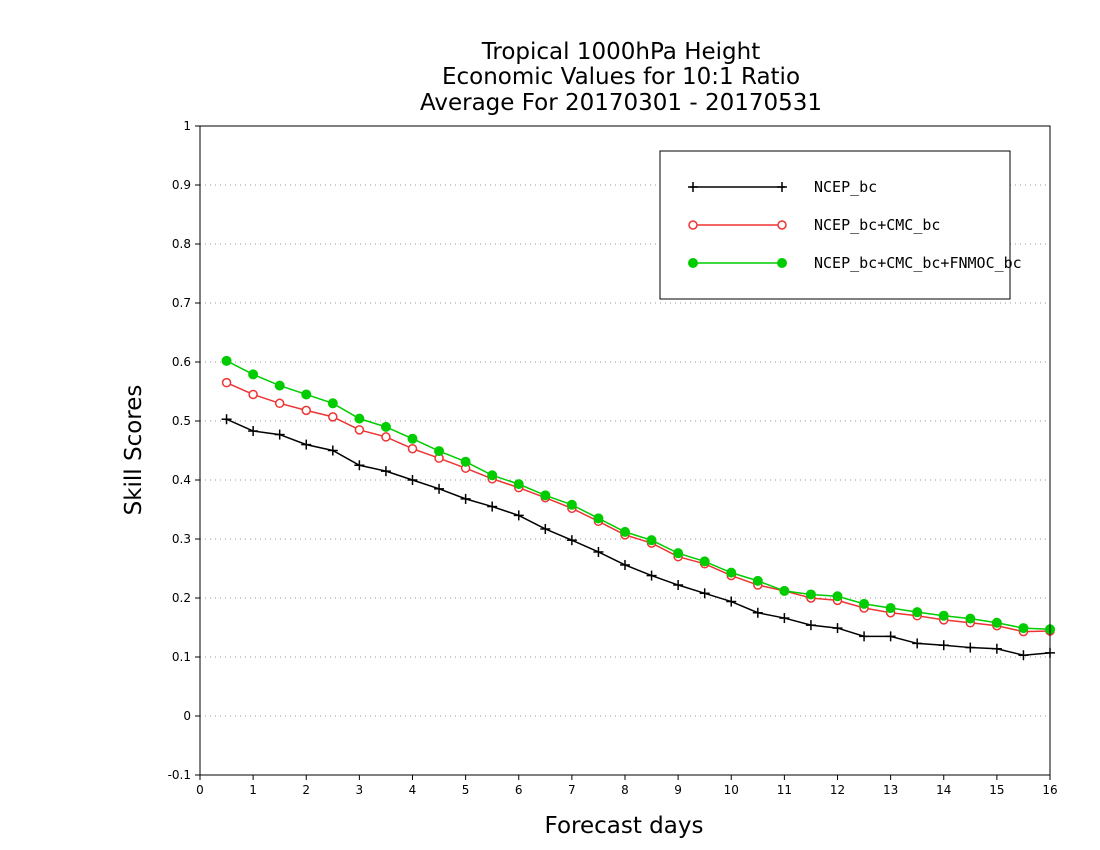  I want to click on y-tick-label: -0.1, so click(179, 775).